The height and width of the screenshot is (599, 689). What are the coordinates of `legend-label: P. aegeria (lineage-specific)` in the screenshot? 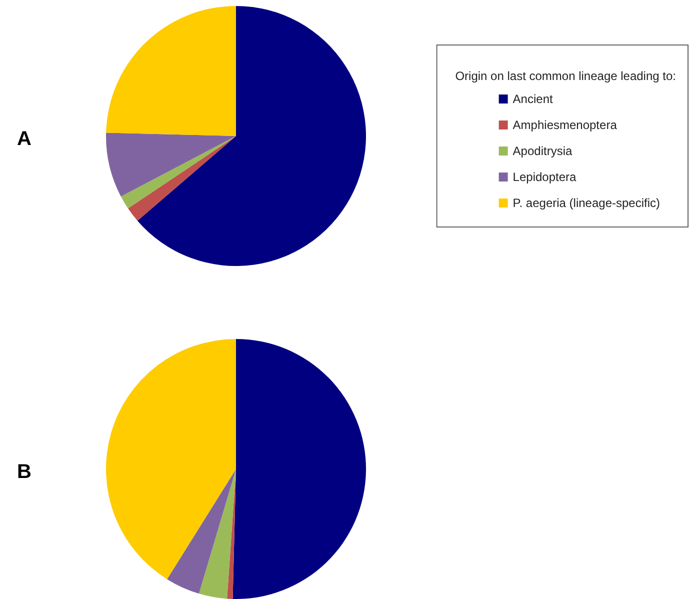 It's located at (586, 203).